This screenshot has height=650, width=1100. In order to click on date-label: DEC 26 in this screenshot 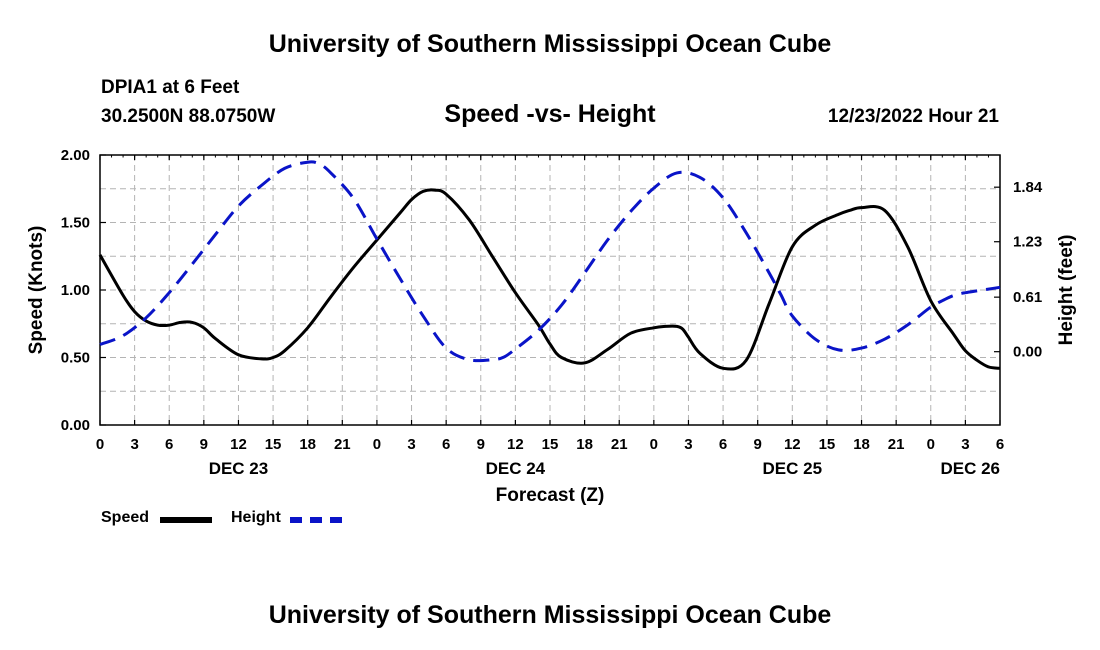, I will do `click(970, 468)`.